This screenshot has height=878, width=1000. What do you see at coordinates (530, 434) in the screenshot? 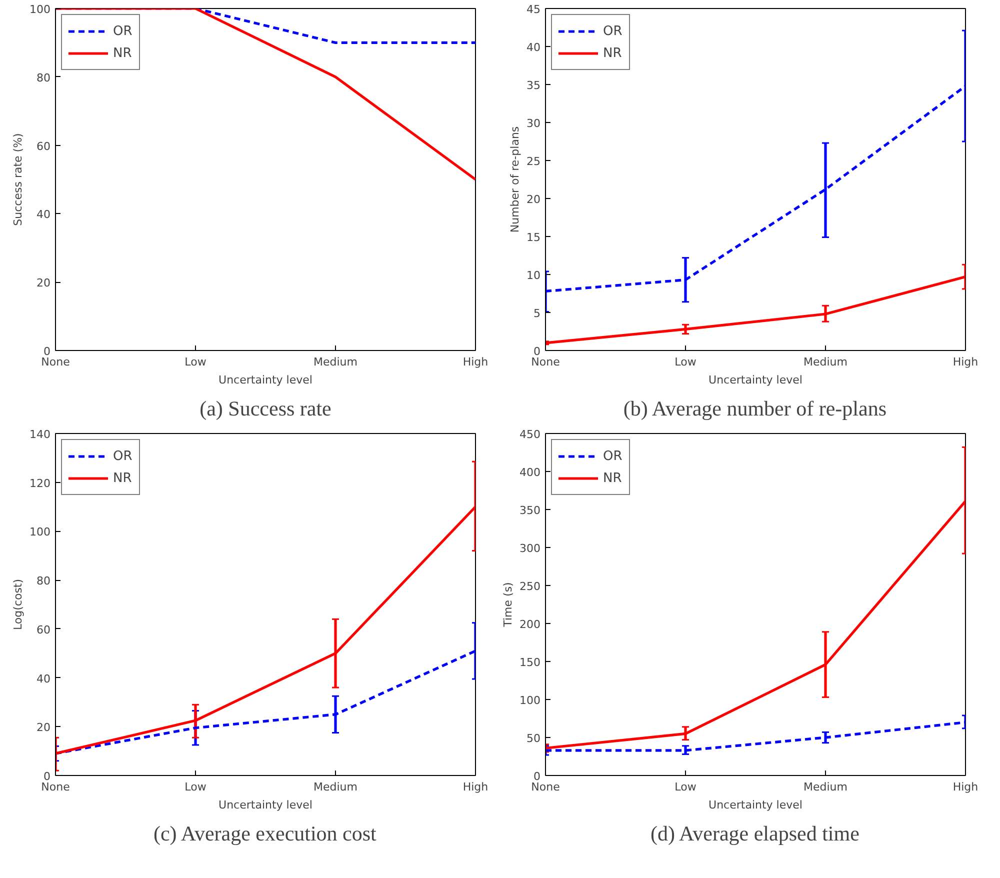
I see `y-tick-label: 450` at bounding box center [530, 434].